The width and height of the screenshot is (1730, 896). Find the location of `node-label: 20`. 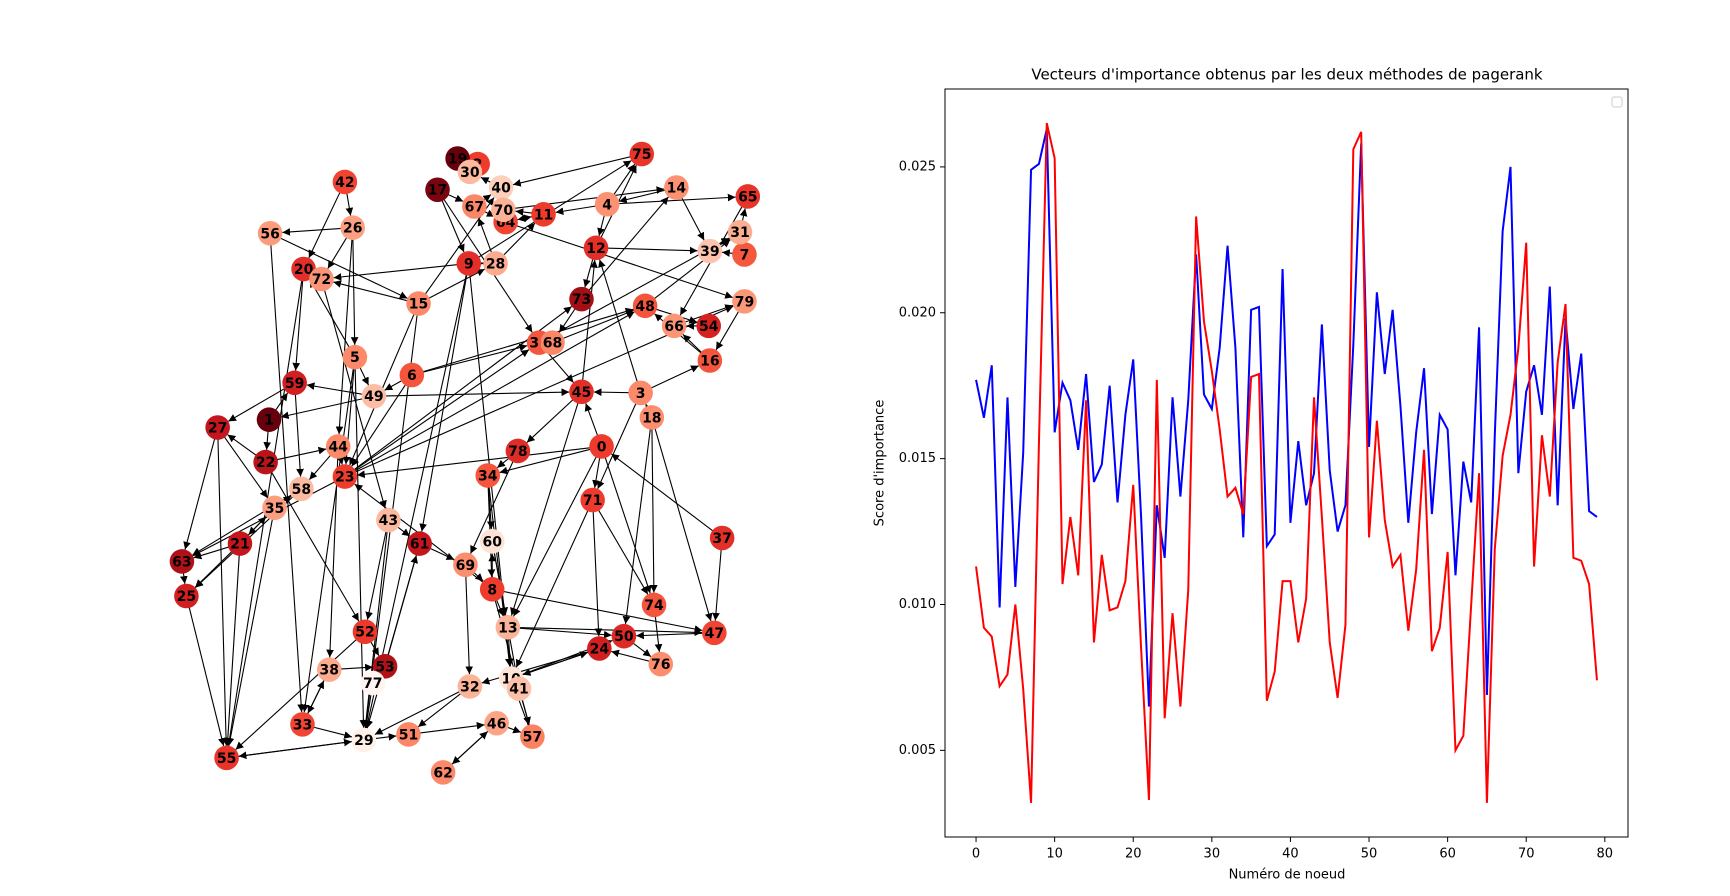

node-label: 20 is located at coordinates (304, 270).